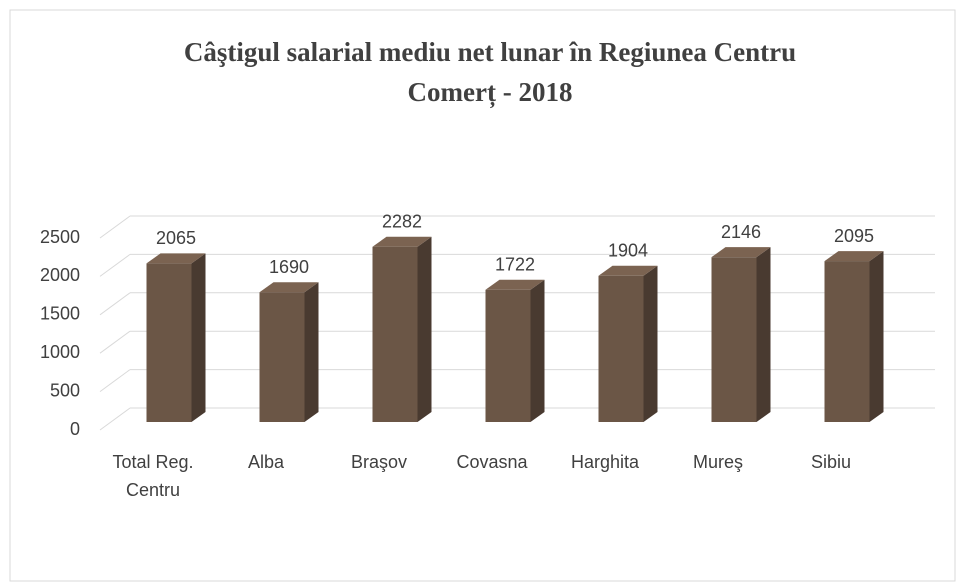  What do you see at coordinates (854, 236) in the screenshot?
I see `data-label: 2095` at bounding box center [854, 236].